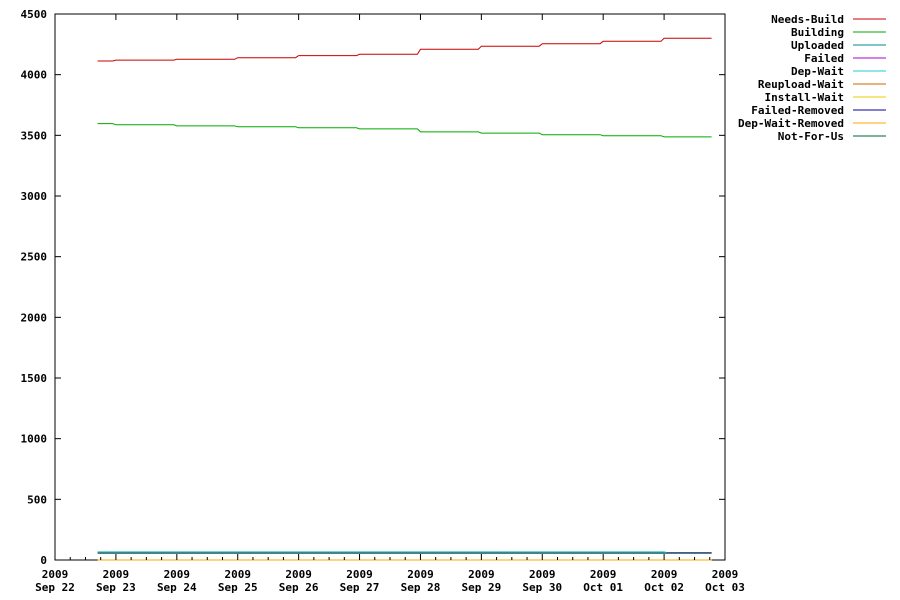 This screenshot has height=600, width=900. I want to click on y-tick-label: 500, so click(37, 499).